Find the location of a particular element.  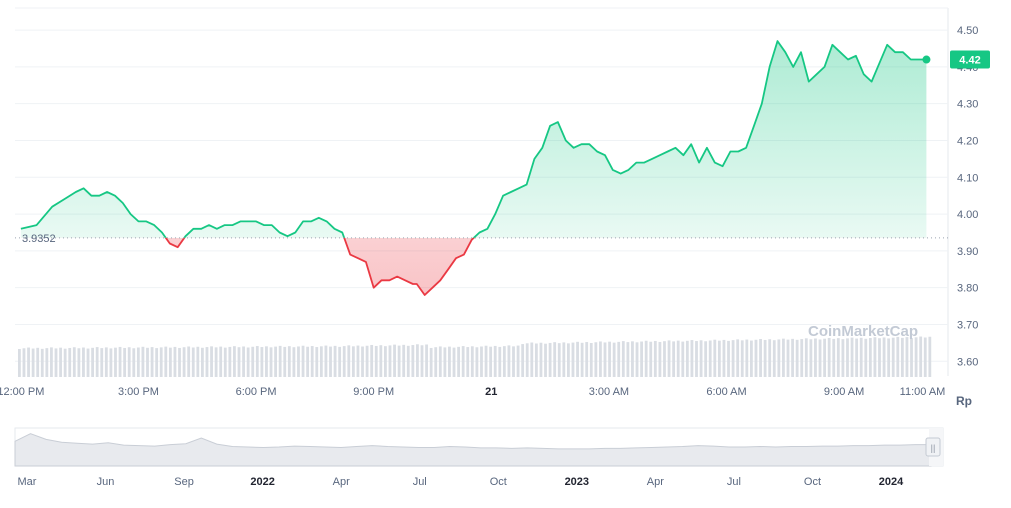

x-tick-label: 9:00 PM is located at coordinates (373, 392).